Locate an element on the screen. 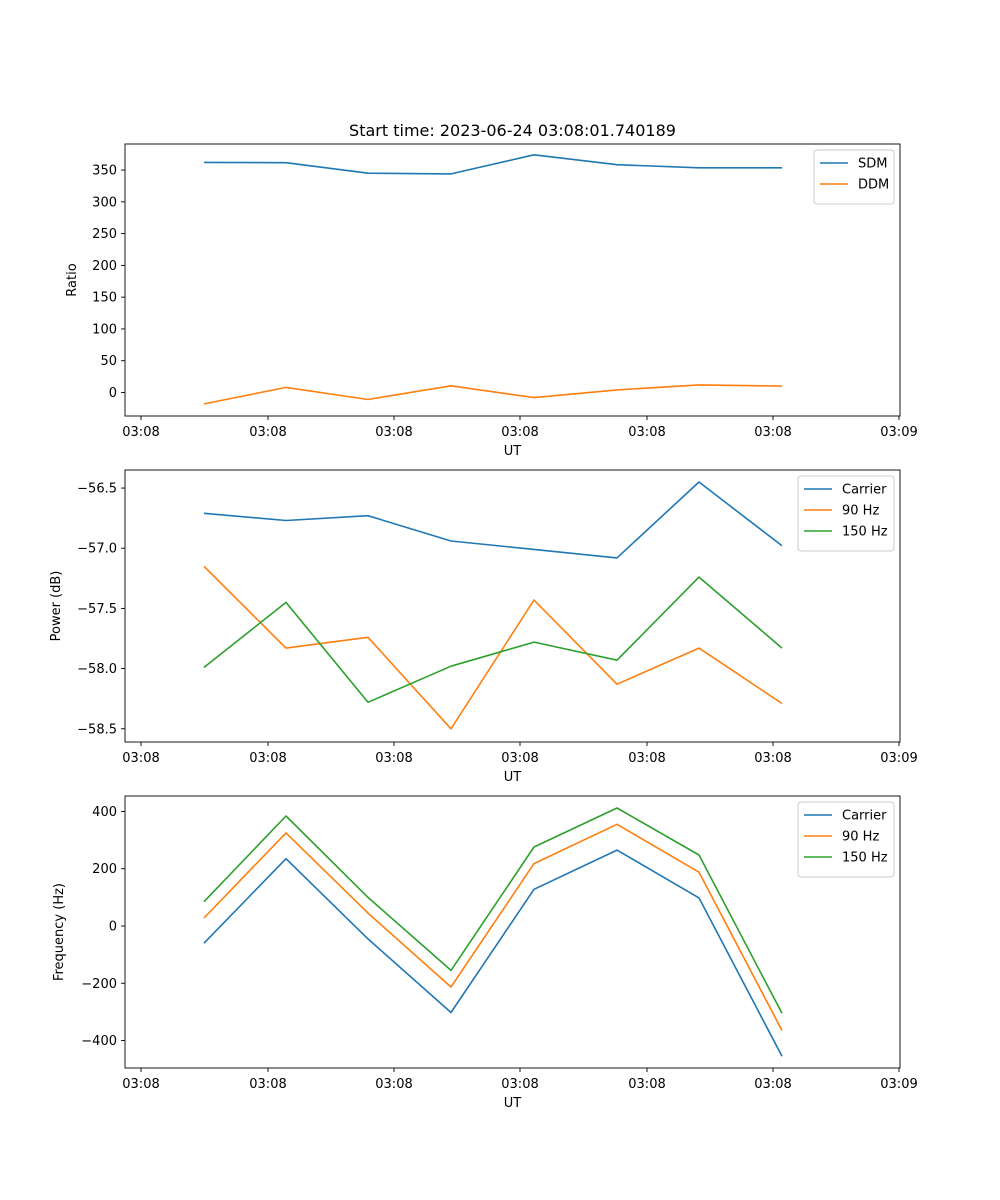  legend-label-1: SDM is located at coordinates (872, 164).